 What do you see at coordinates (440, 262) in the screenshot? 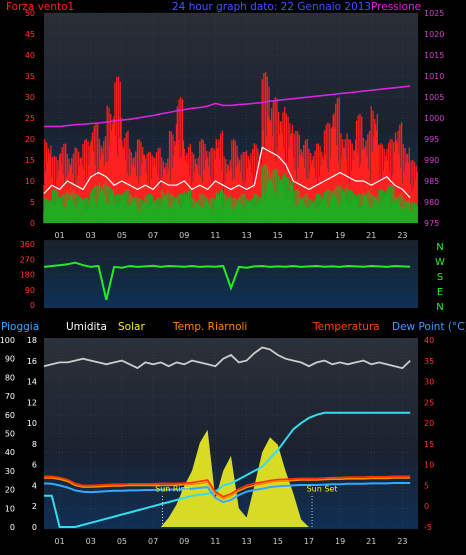
I see `compass-letter-w: W` at bounding box center [440, 262].